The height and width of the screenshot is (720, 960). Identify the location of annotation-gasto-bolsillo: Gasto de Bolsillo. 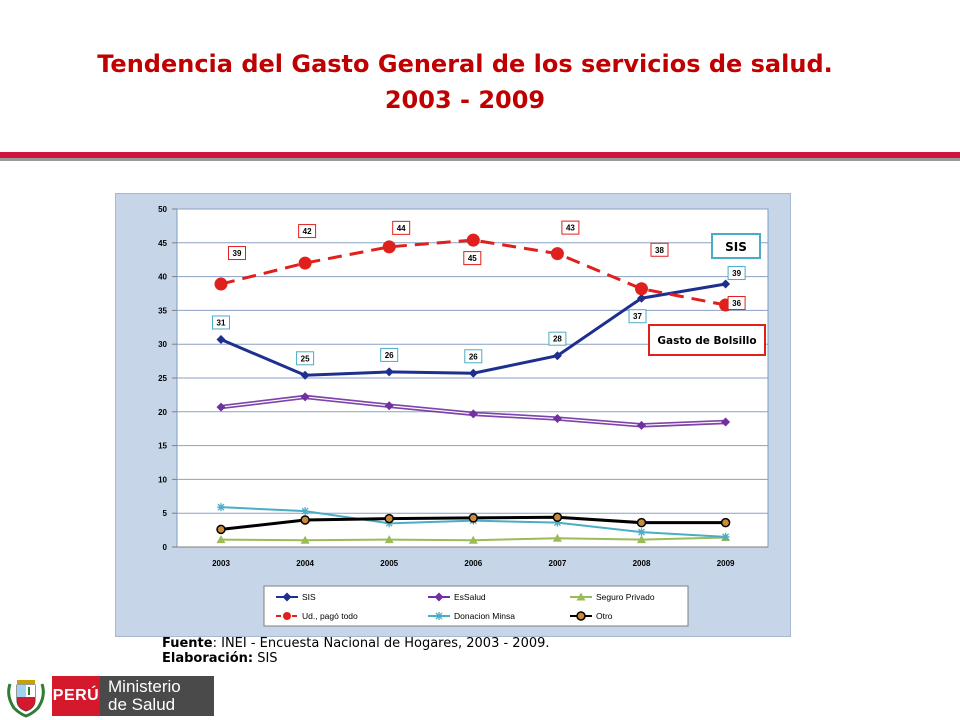
(706, 341).